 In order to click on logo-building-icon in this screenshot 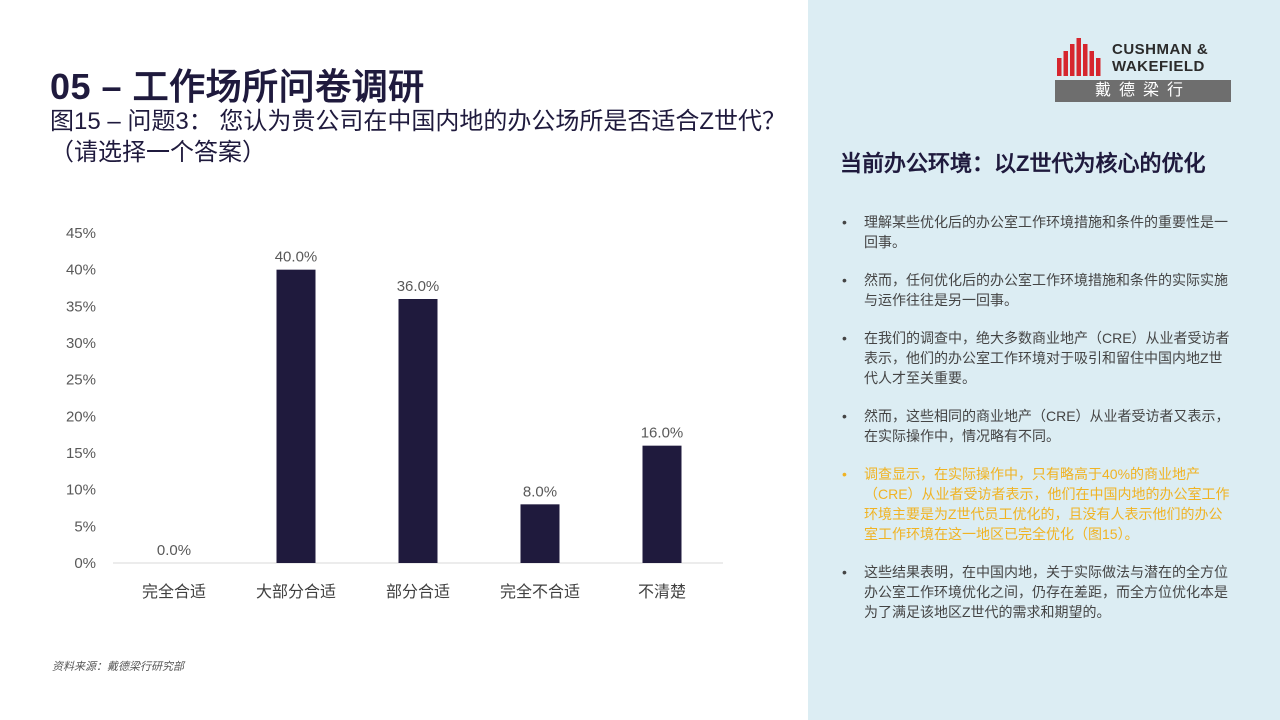, I will do `click(1079, 57)`.